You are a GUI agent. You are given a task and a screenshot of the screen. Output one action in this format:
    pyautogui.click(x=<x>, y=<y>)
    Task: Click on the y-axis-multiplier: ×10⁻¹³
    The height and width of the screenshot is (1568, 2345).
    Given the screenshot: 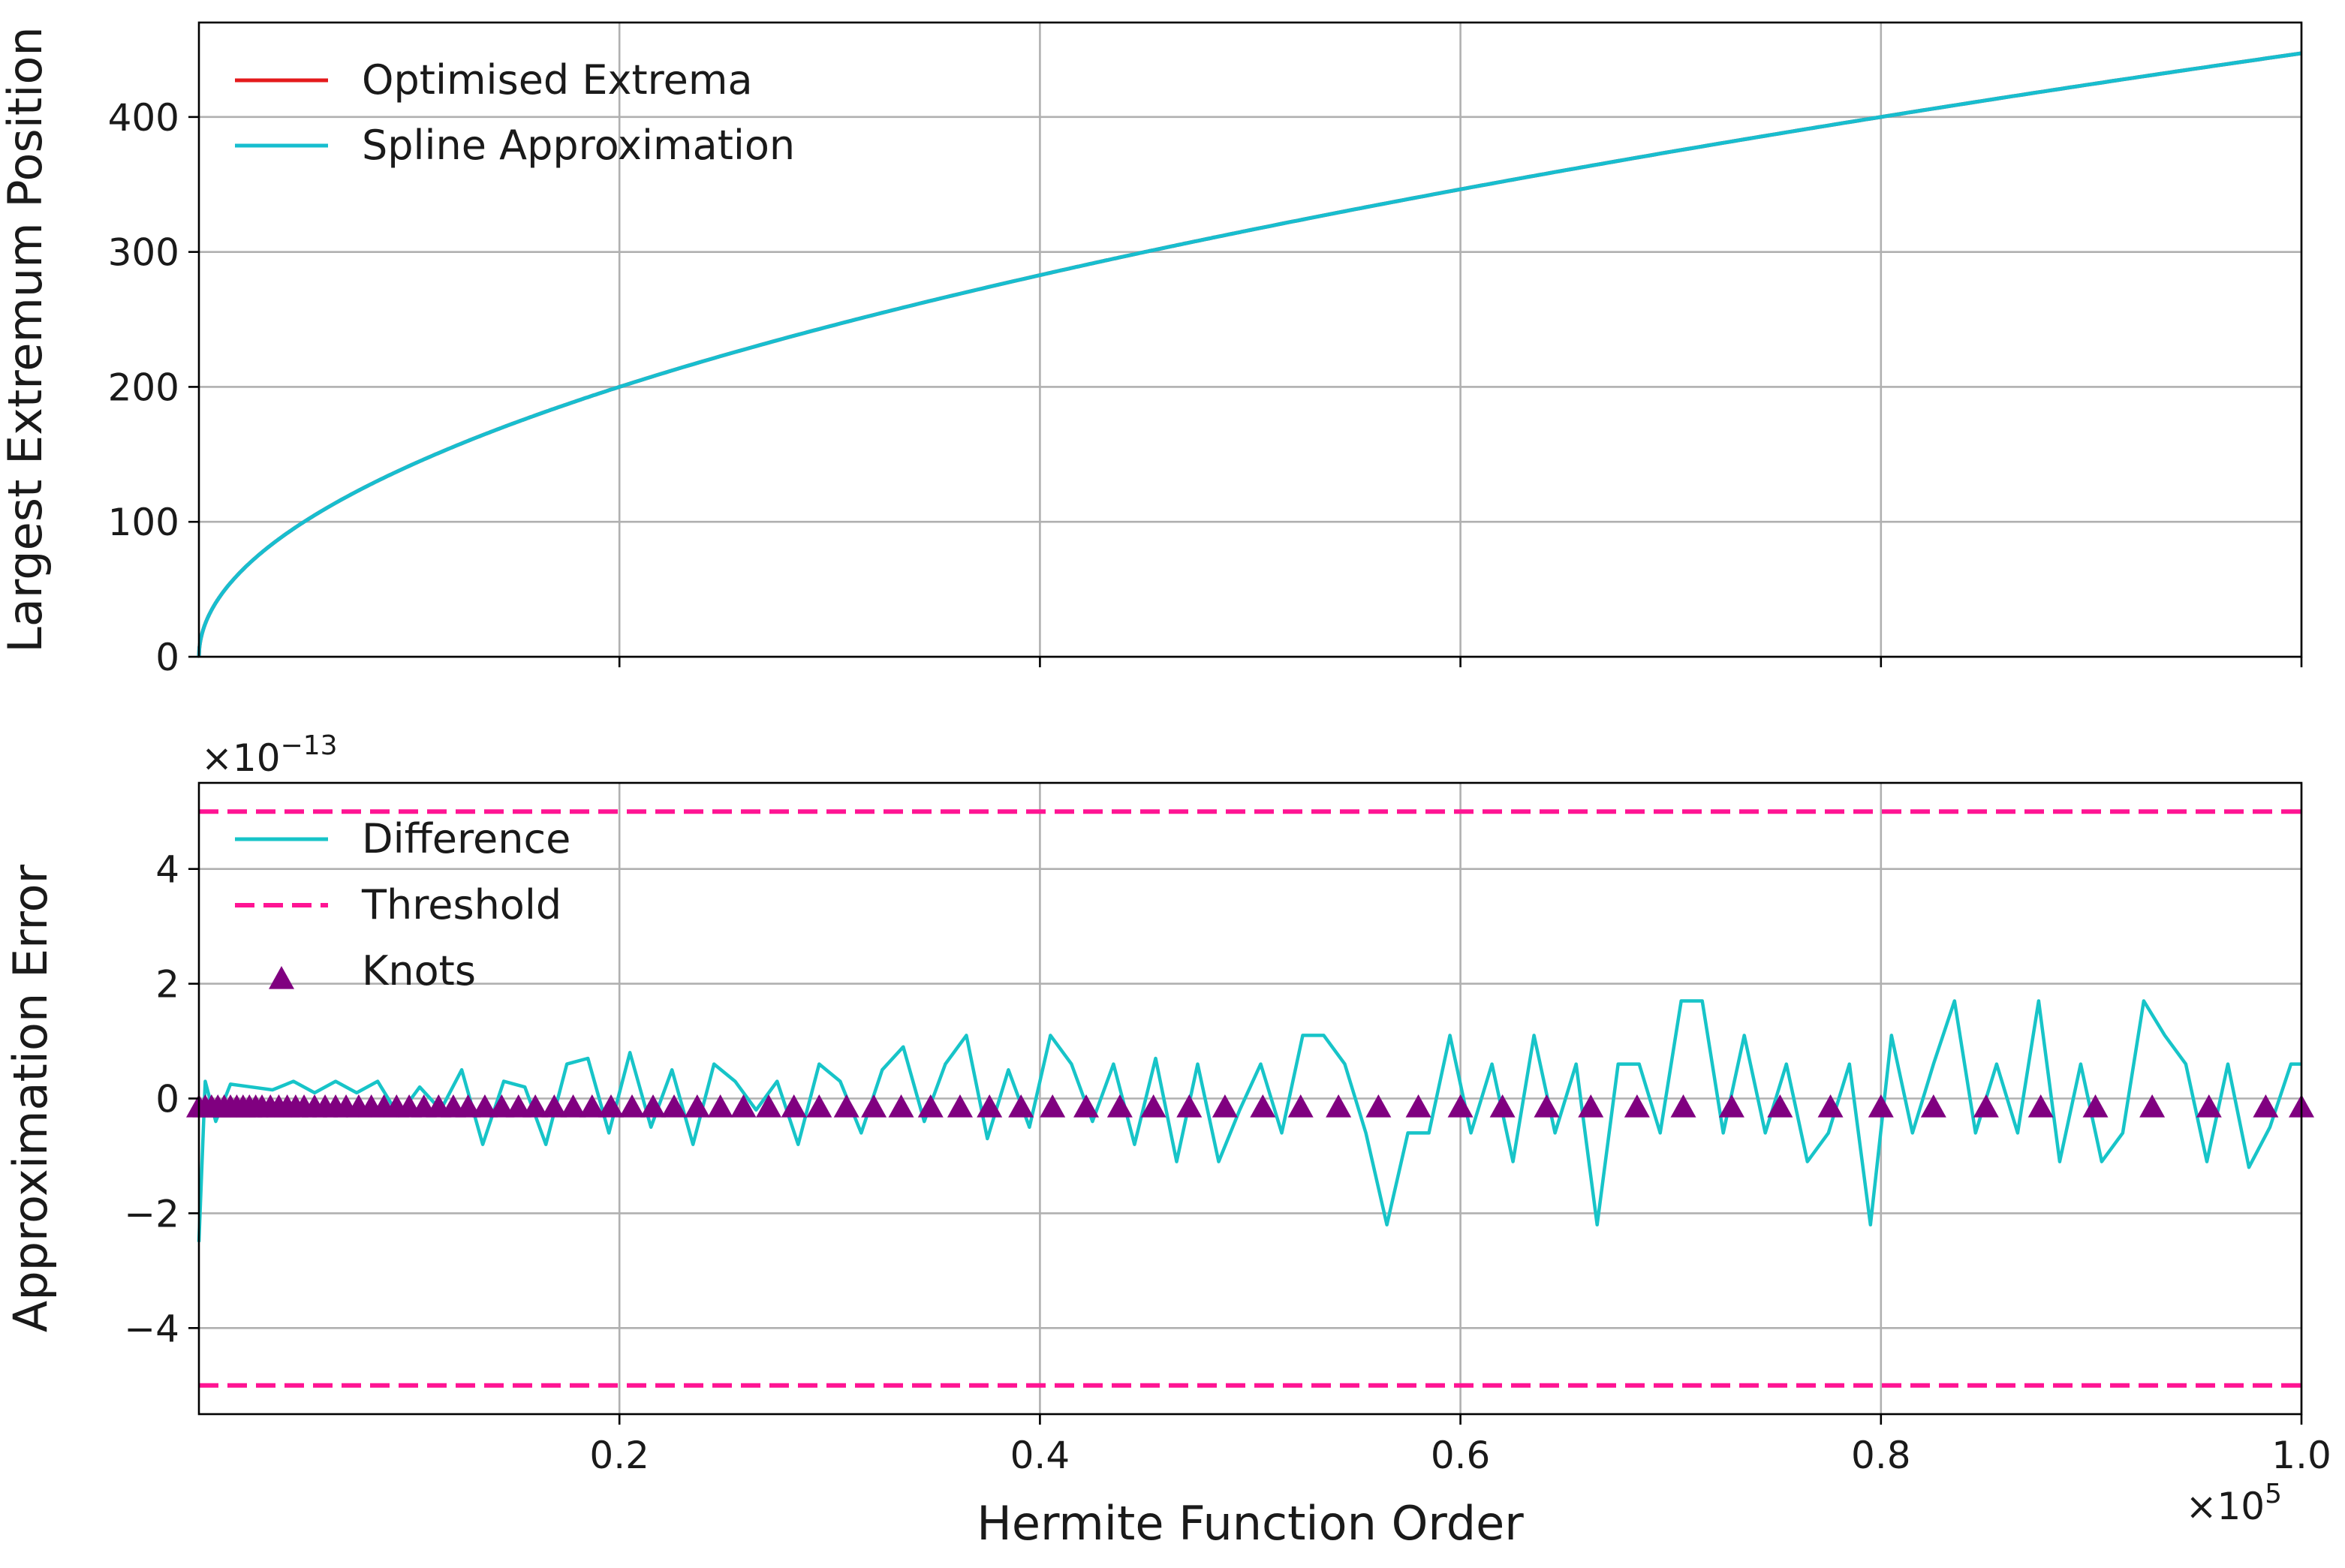 What is the action you would take?
    pyautogui.click(x=269, y=755)
    